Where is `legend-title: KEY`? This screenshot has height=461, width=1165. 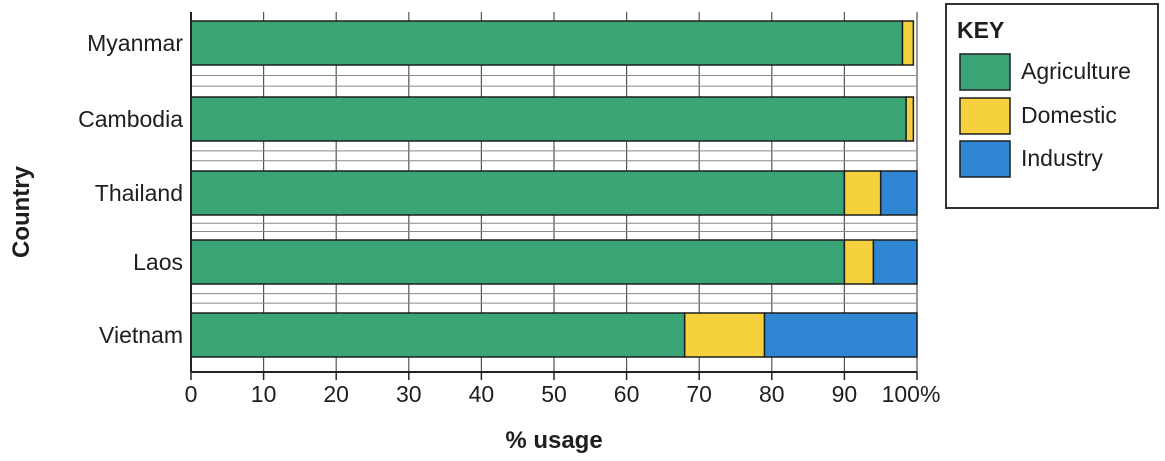 legend-title: KEY is located at coordinates (980, 30).